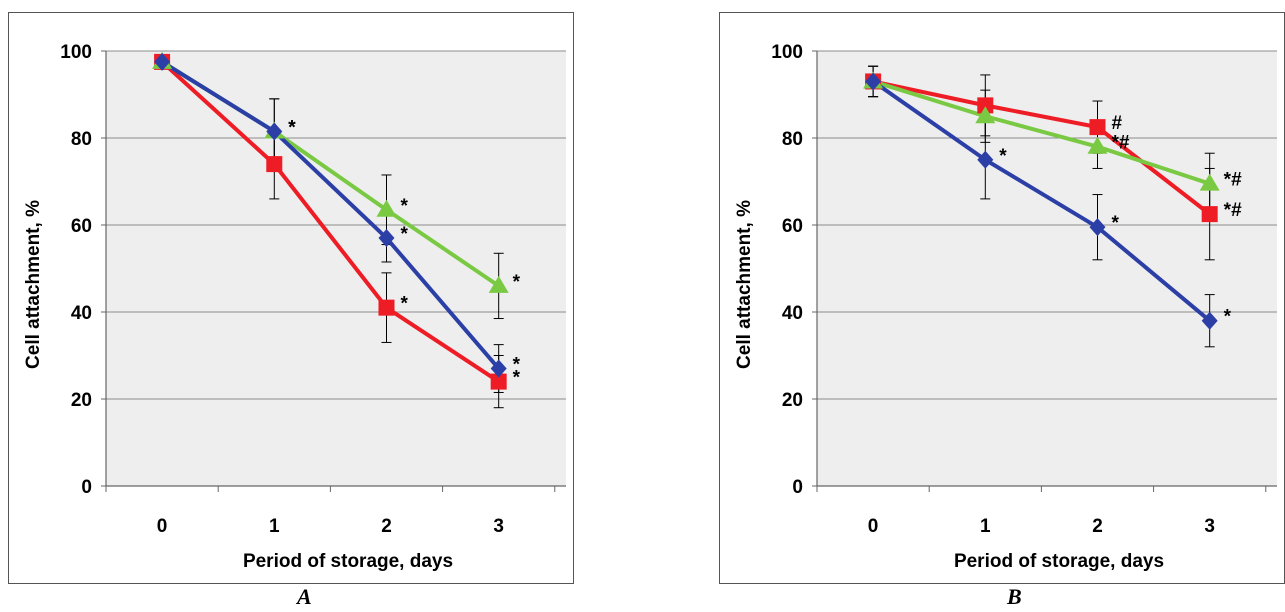 The height and width of the screenshot is (612, 1285). I want to click on panel-caption-a: A, so click(304, 596).